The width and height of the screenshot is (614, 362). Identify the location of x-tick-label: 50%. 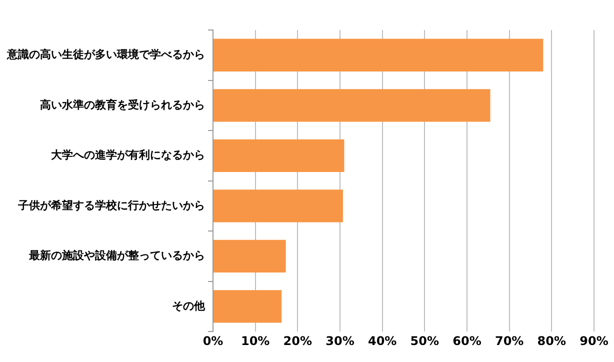
(425, 341).